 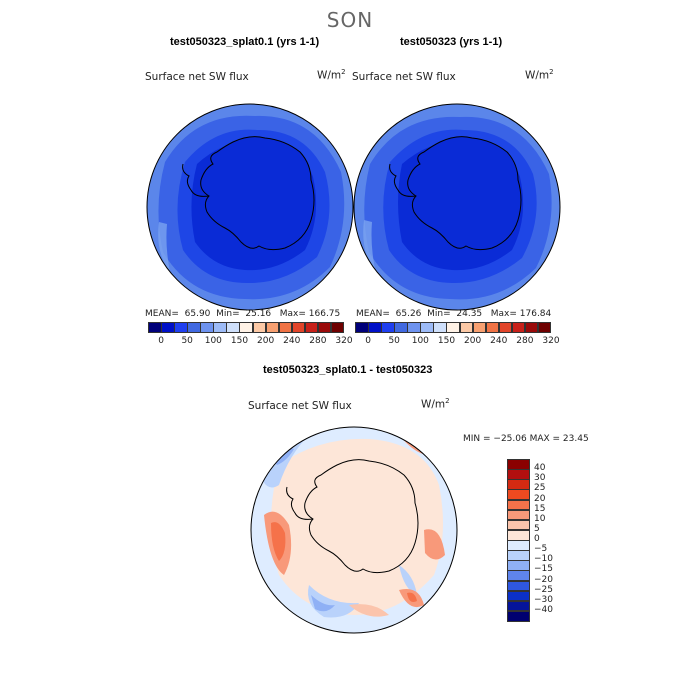 I want to click on difference-minmax: MIN = −25.06 MAX = 23.45, so click(x=526, y=439).